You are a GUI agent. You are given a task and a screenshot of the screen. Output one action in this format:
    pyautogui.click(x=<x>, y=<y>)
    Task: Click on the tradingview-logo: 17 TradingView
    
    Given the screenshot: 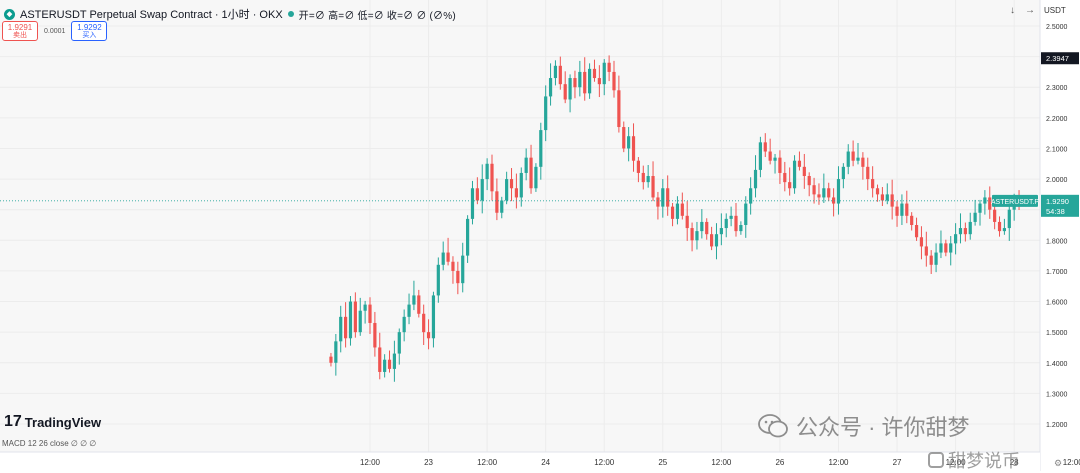 What is the action you would take?
    pyautogui.click(x=52, y=422)
    